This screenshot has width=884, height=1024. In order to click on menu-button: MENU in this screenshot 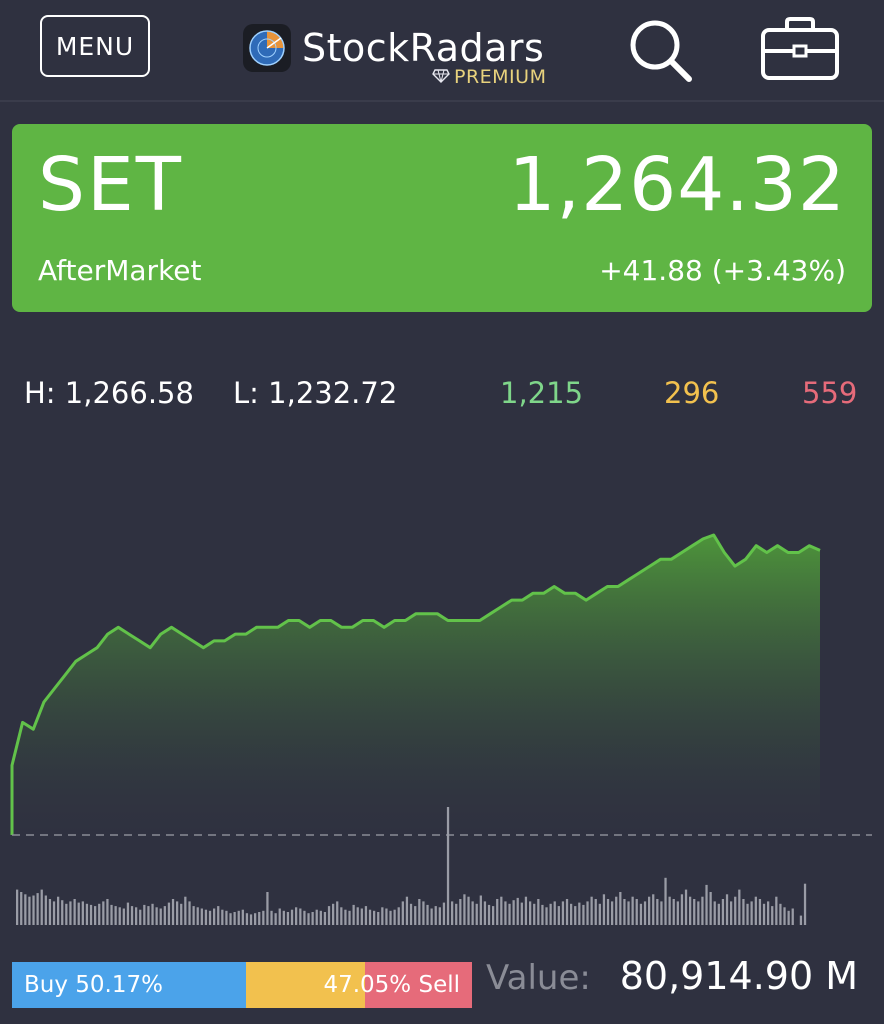, I will do `click(95, 46)`.